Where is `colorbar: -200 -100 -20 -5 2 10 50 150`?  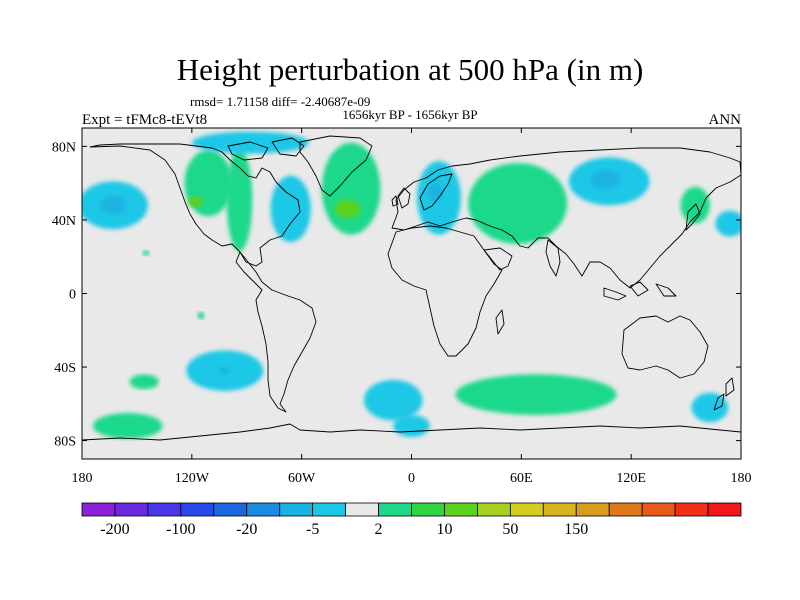
colorbar: -200 -100 -20 -5 2 10 50 150 is located at coordinates (411, 520).